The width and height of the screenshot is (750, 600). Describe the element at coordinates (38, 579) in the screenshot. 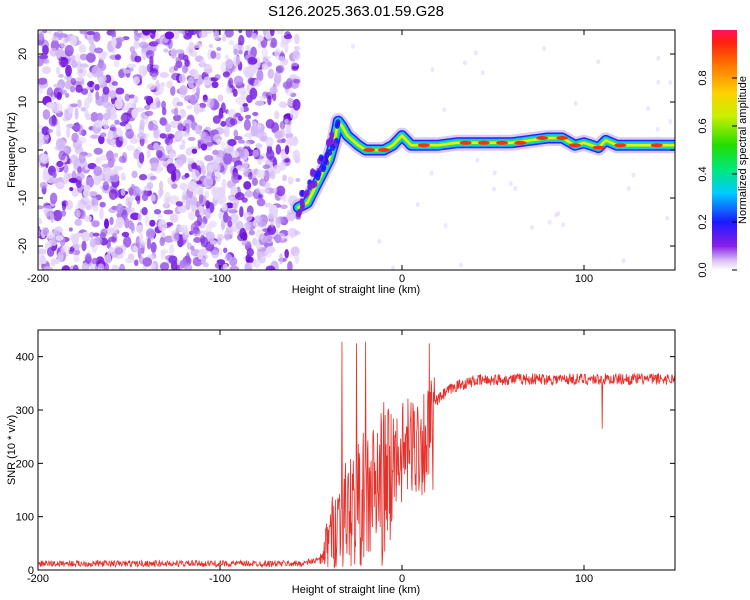

I see `x-tick-label: -200` at that location.